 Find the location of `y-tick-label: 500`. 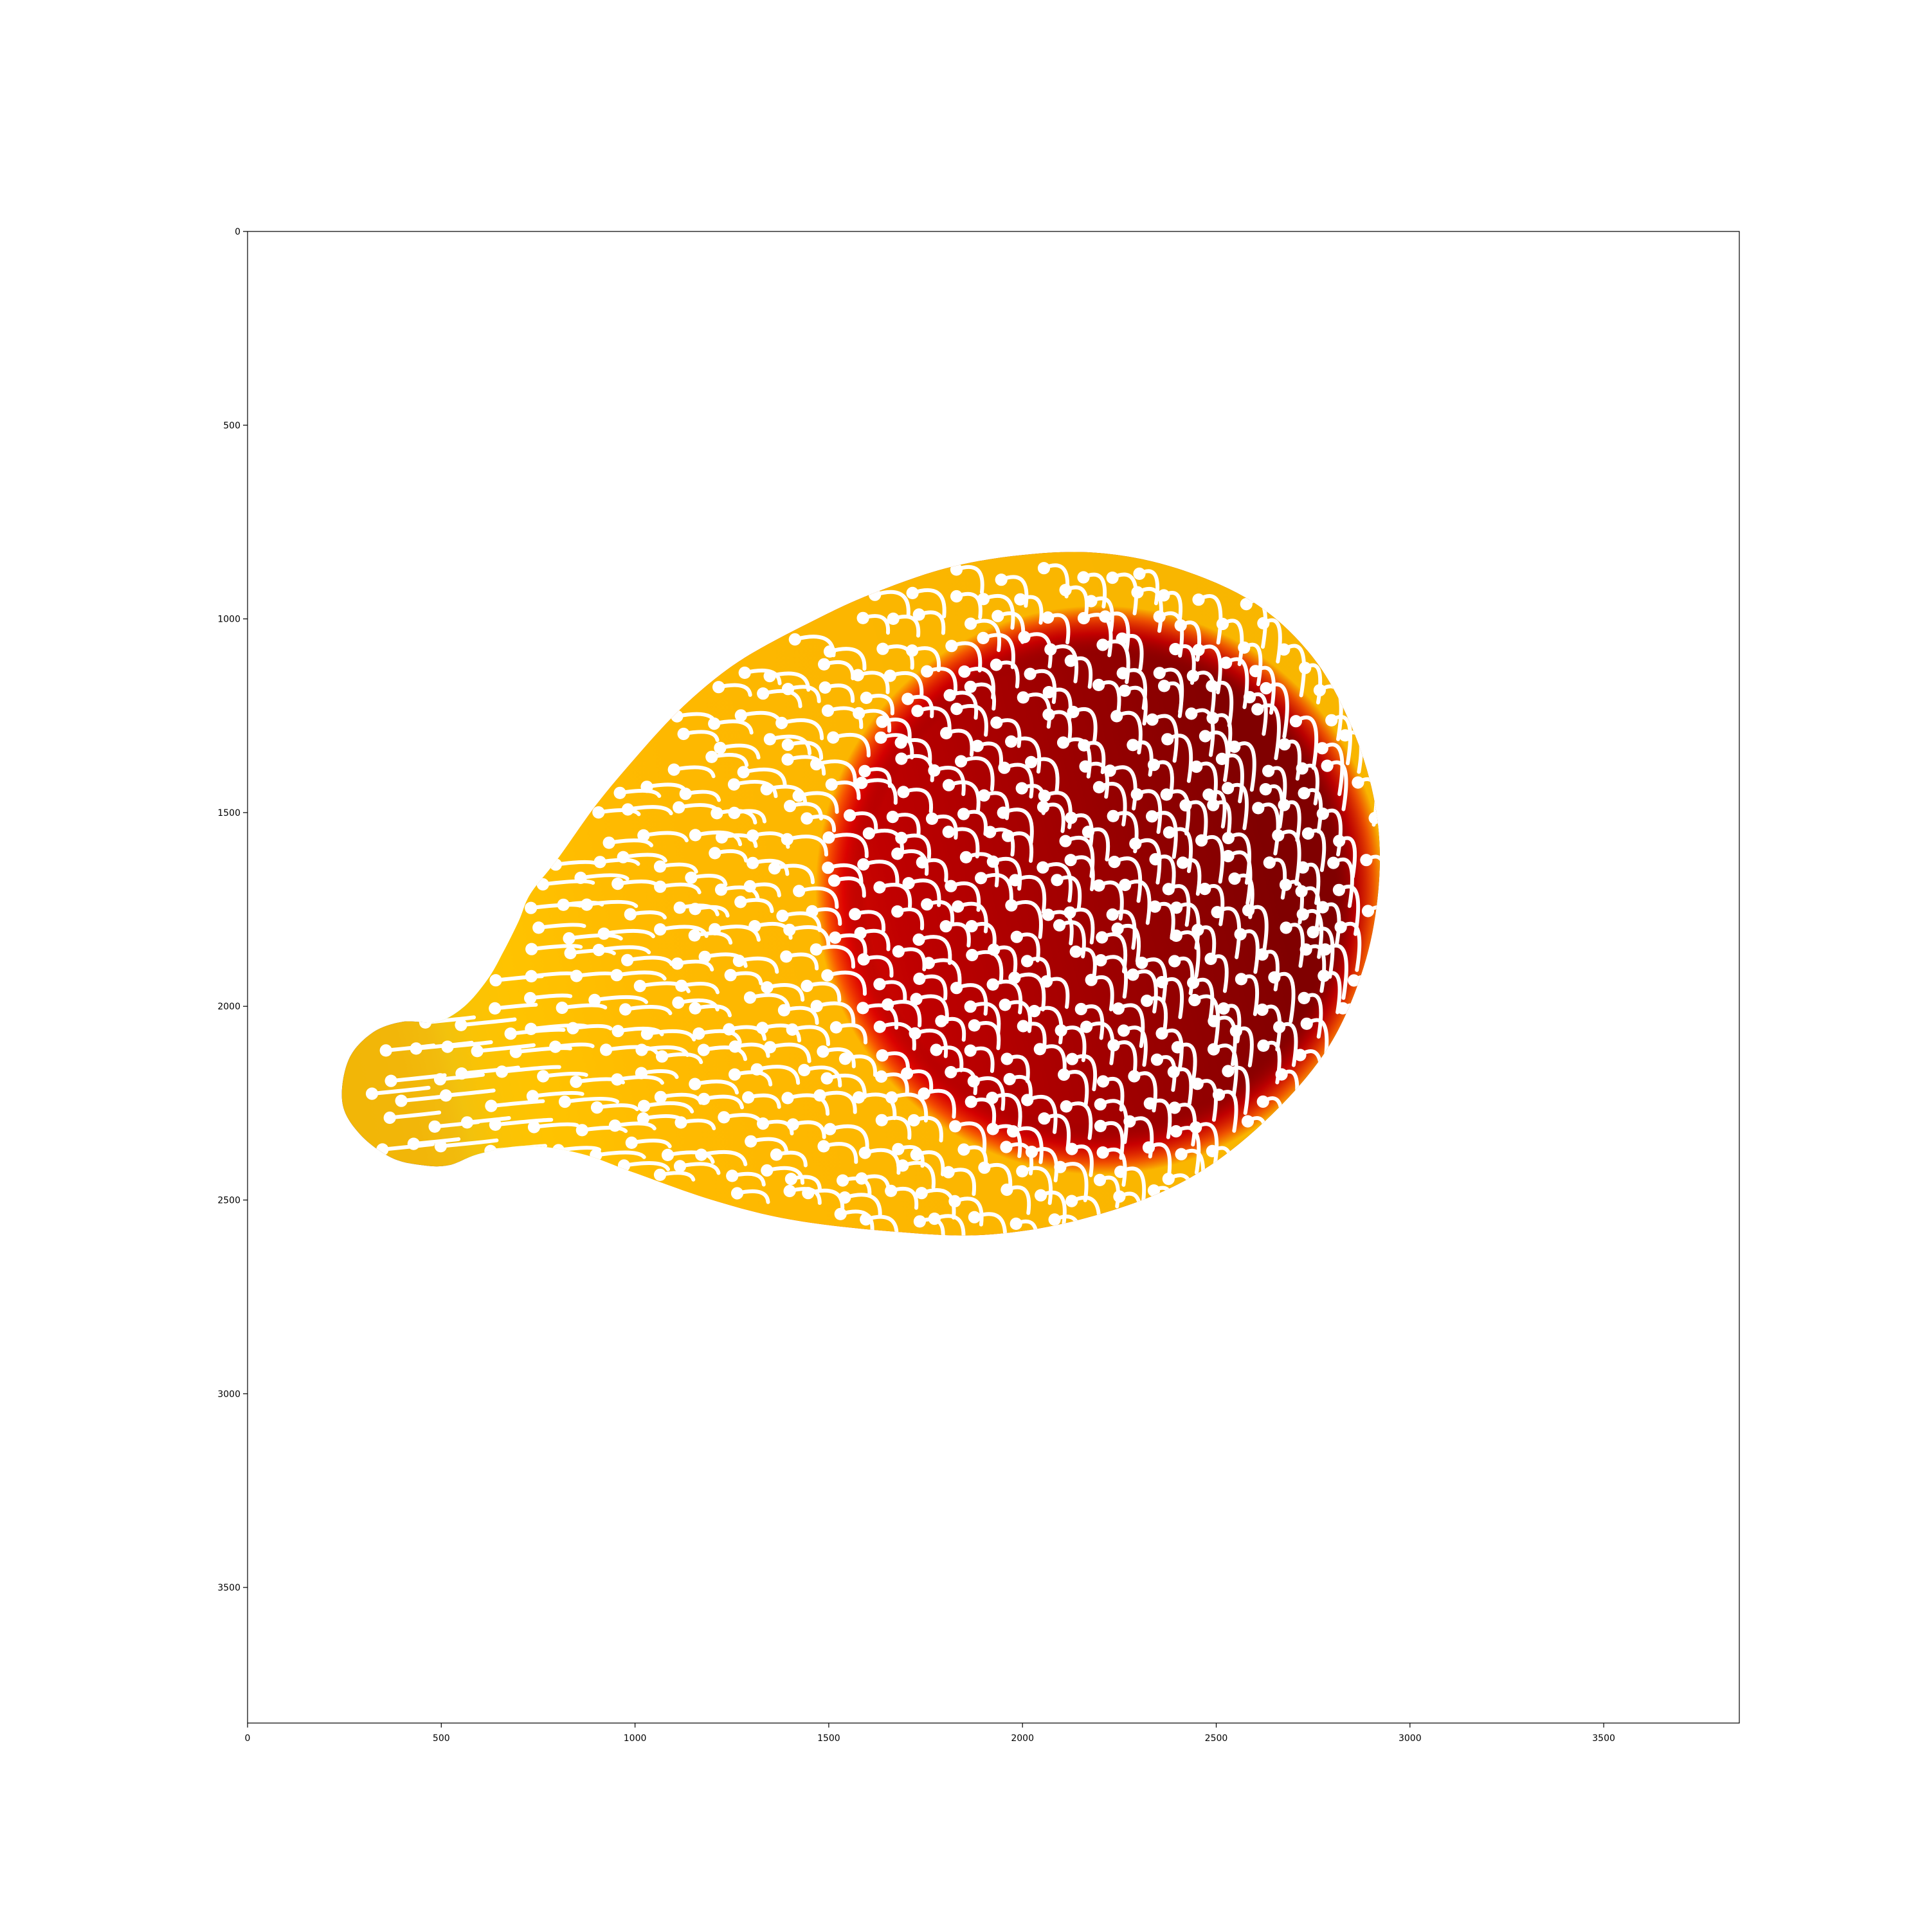

y-tick-label: 500 is located at coordinates (231, 425).